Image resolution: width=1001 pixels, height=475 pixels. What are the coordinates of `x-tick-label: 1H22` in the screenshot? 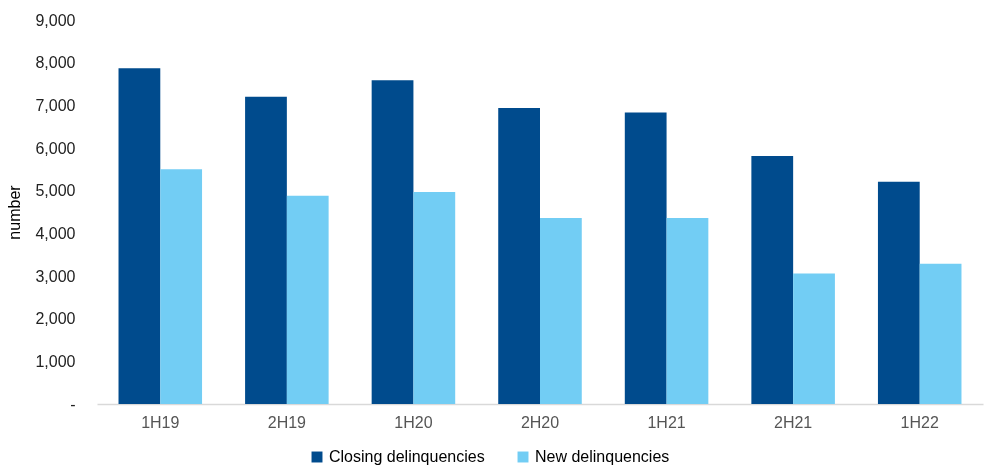 It's located at (919, 422).